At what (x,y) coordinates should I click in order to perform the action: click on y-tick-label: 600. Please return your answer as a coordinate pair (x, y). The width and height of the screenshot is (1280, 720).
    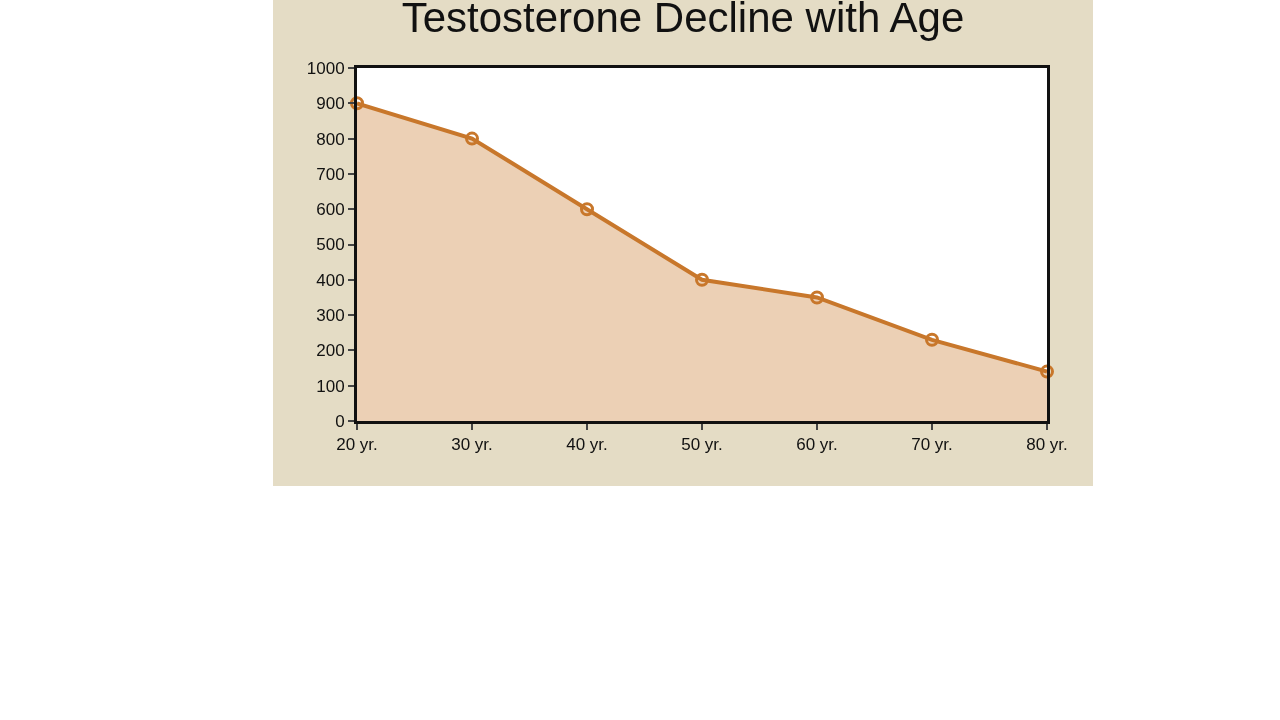
    Looking at the image, I should click on (330, 210).